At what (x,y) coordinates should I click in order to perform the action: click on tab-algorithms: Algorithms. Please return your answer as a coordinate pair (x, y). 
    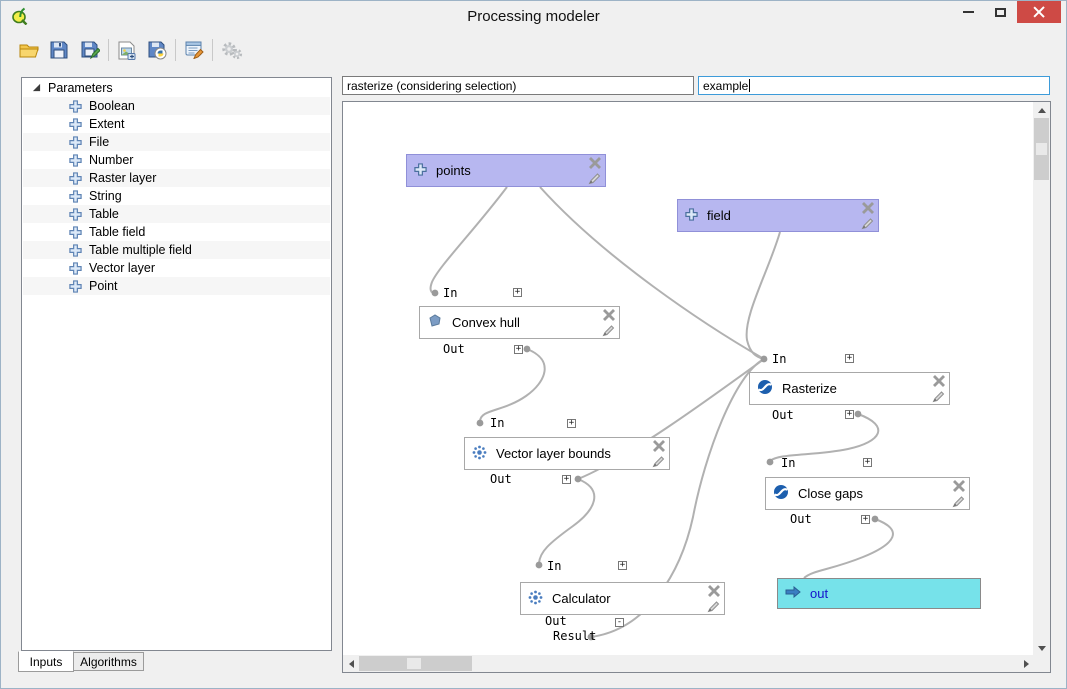
    Looking at the image, I should click on (108, 661).